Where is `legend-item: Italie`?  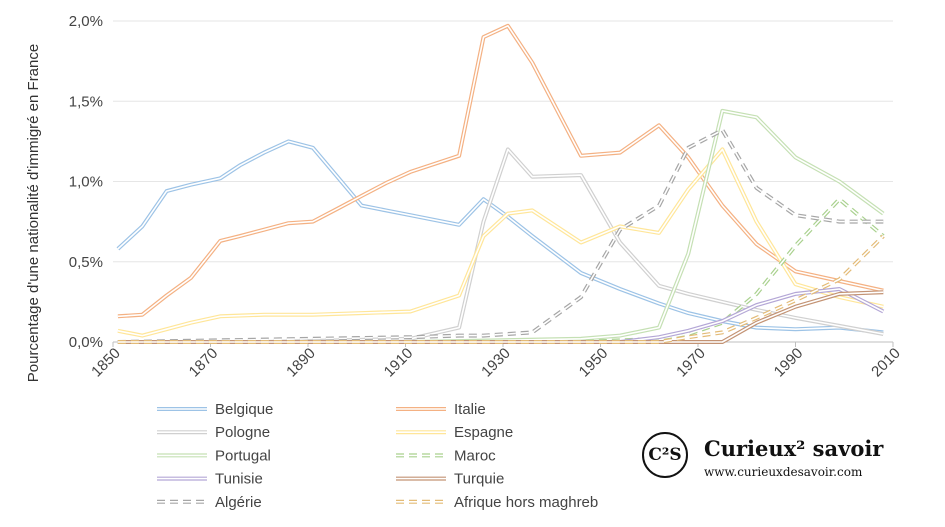
legend-item: Italie is located at coordinates (441, 409).